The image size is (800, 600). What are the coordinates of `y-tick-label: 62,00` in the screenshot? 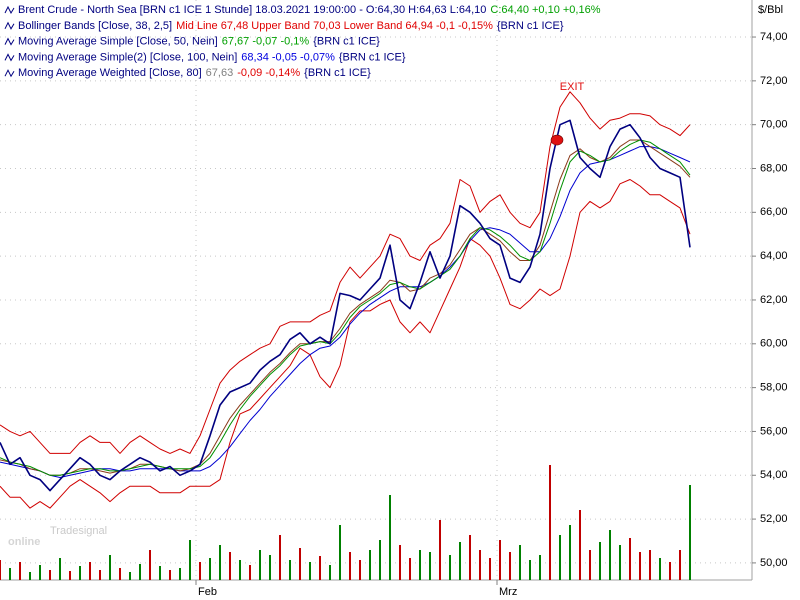 It's located at (774, 300).